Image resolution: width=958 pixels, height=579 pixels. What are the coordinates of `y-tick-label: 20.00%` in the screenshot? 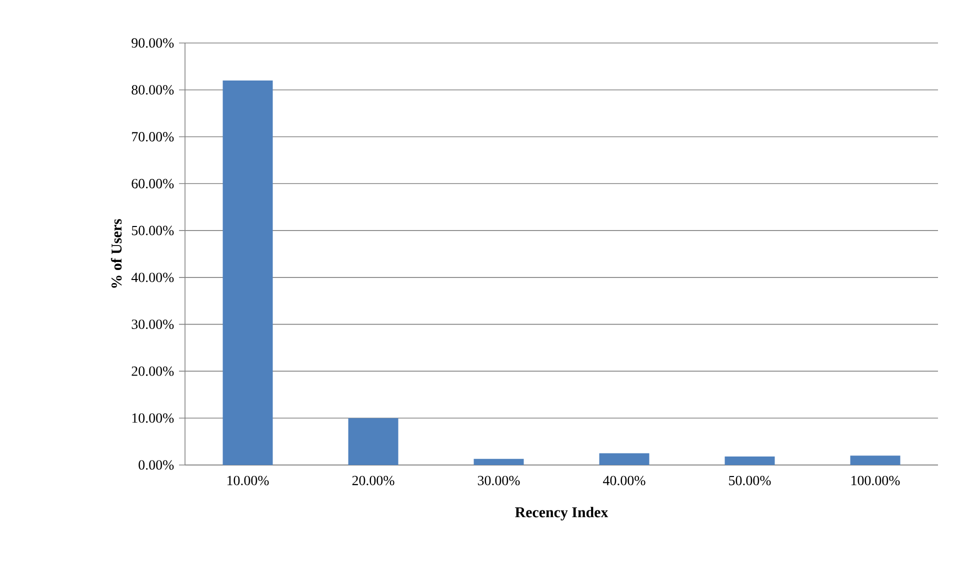 It's located at (153, 371).